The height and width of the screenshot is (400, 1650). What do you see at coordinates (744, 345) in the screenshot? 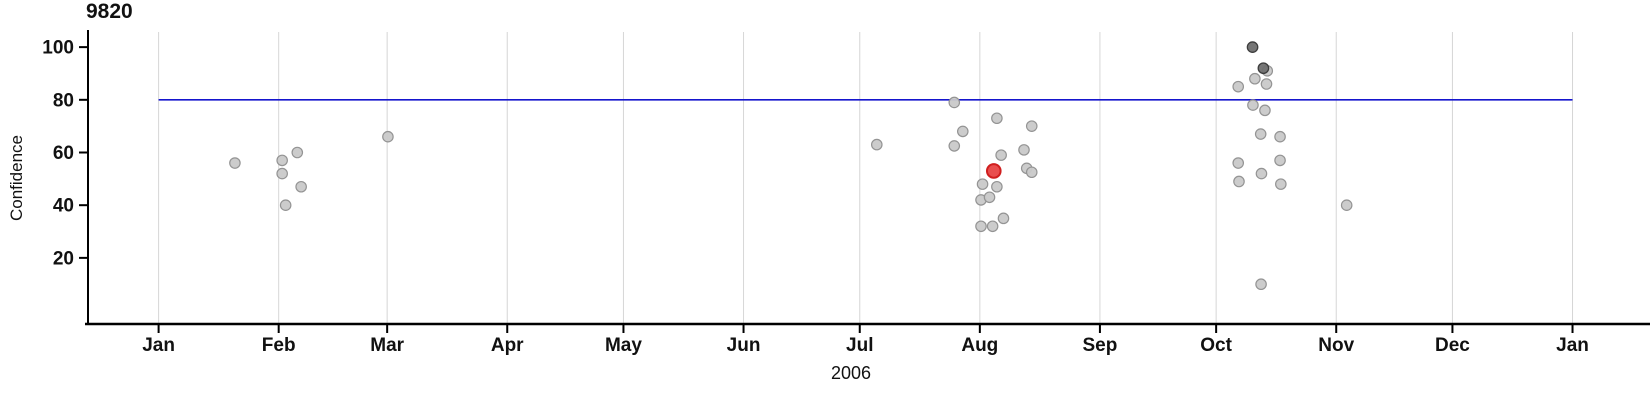
I see `x-tick-label: Jun` at bounding box center [744, 345].